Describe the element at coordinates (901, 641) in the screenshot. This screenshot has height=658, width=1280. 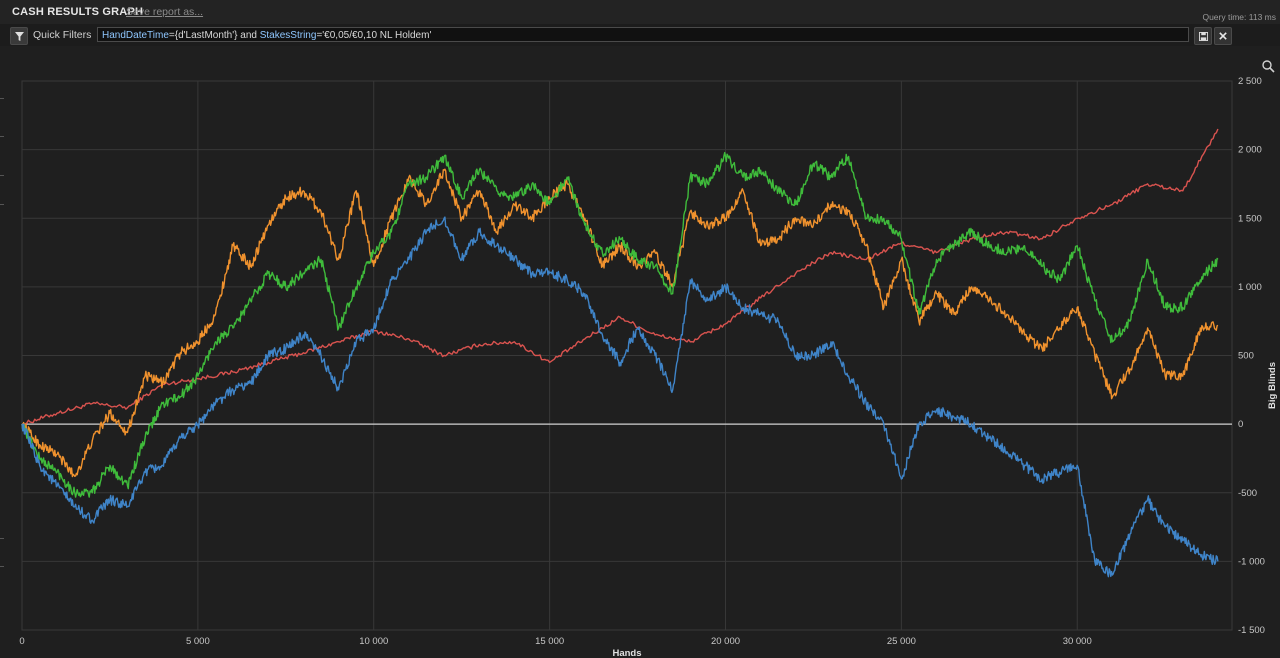
I see `x-tick-label: 25 000` at that location.